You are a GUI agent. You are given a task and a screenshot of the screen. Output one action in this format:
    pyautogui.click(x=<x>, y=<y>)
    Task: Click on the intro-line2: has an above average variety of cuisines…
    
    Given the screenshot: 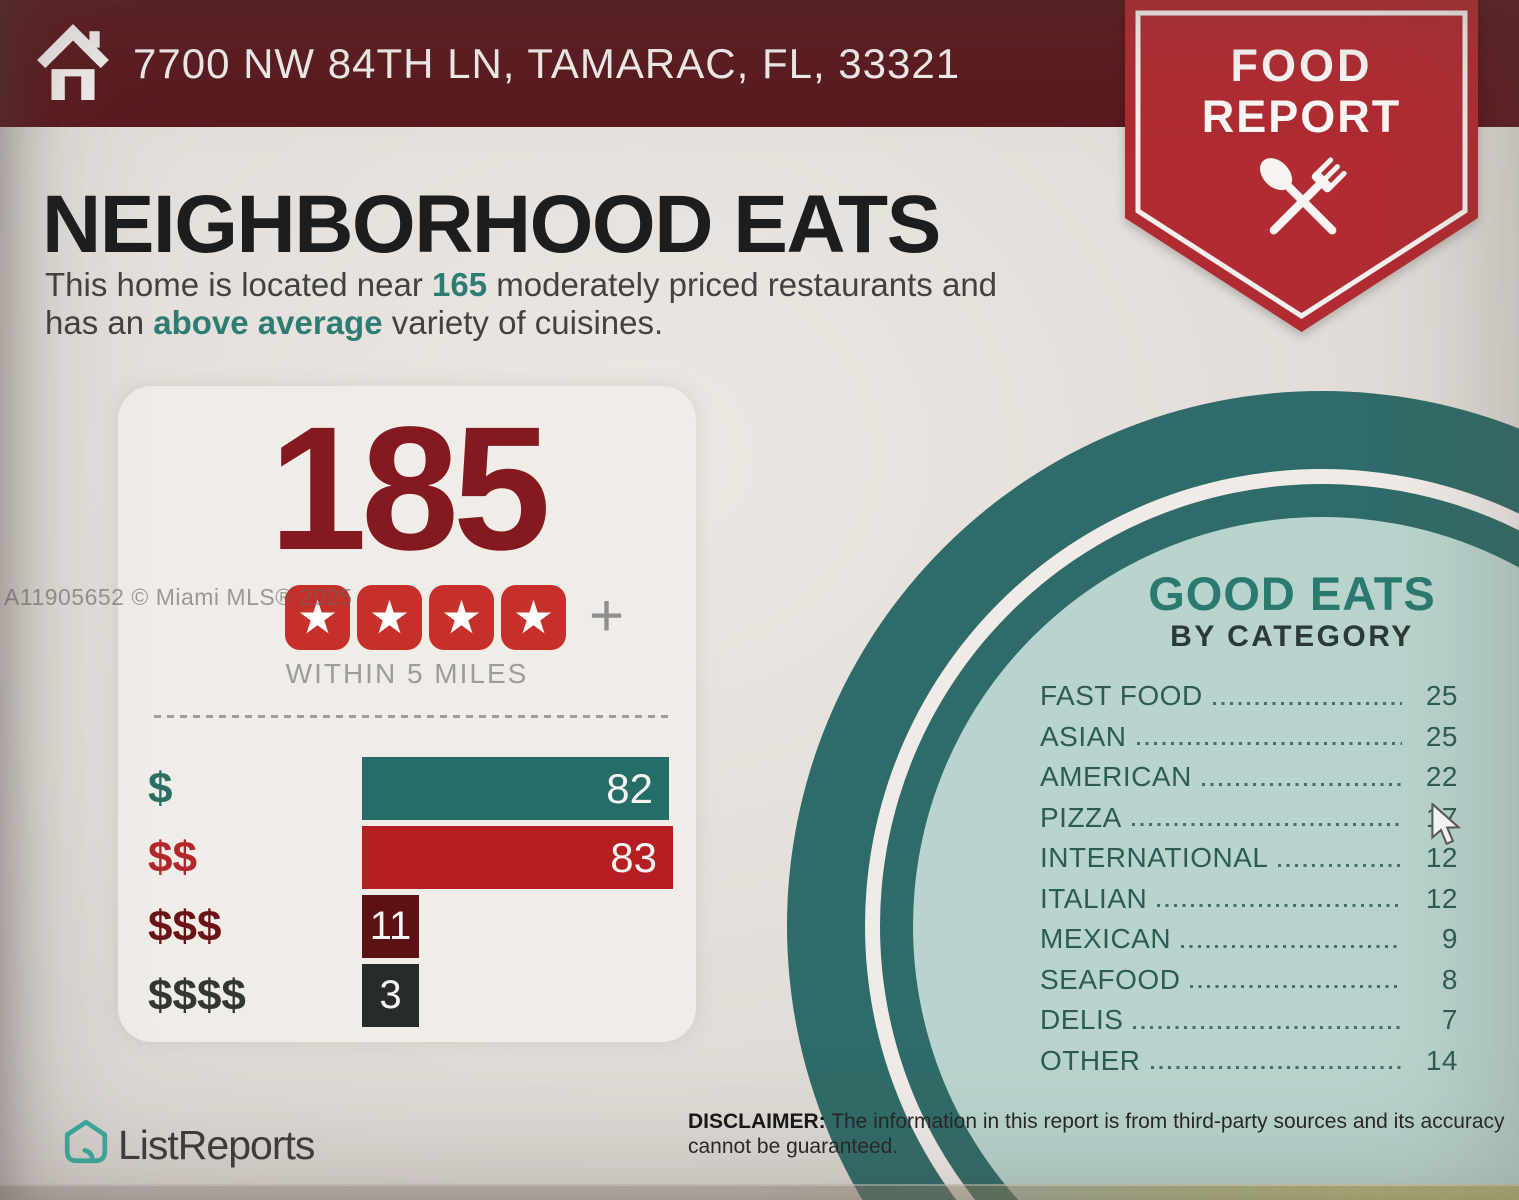 What is the action you would take?
    pyautogui.click(x=354, y=322)
    